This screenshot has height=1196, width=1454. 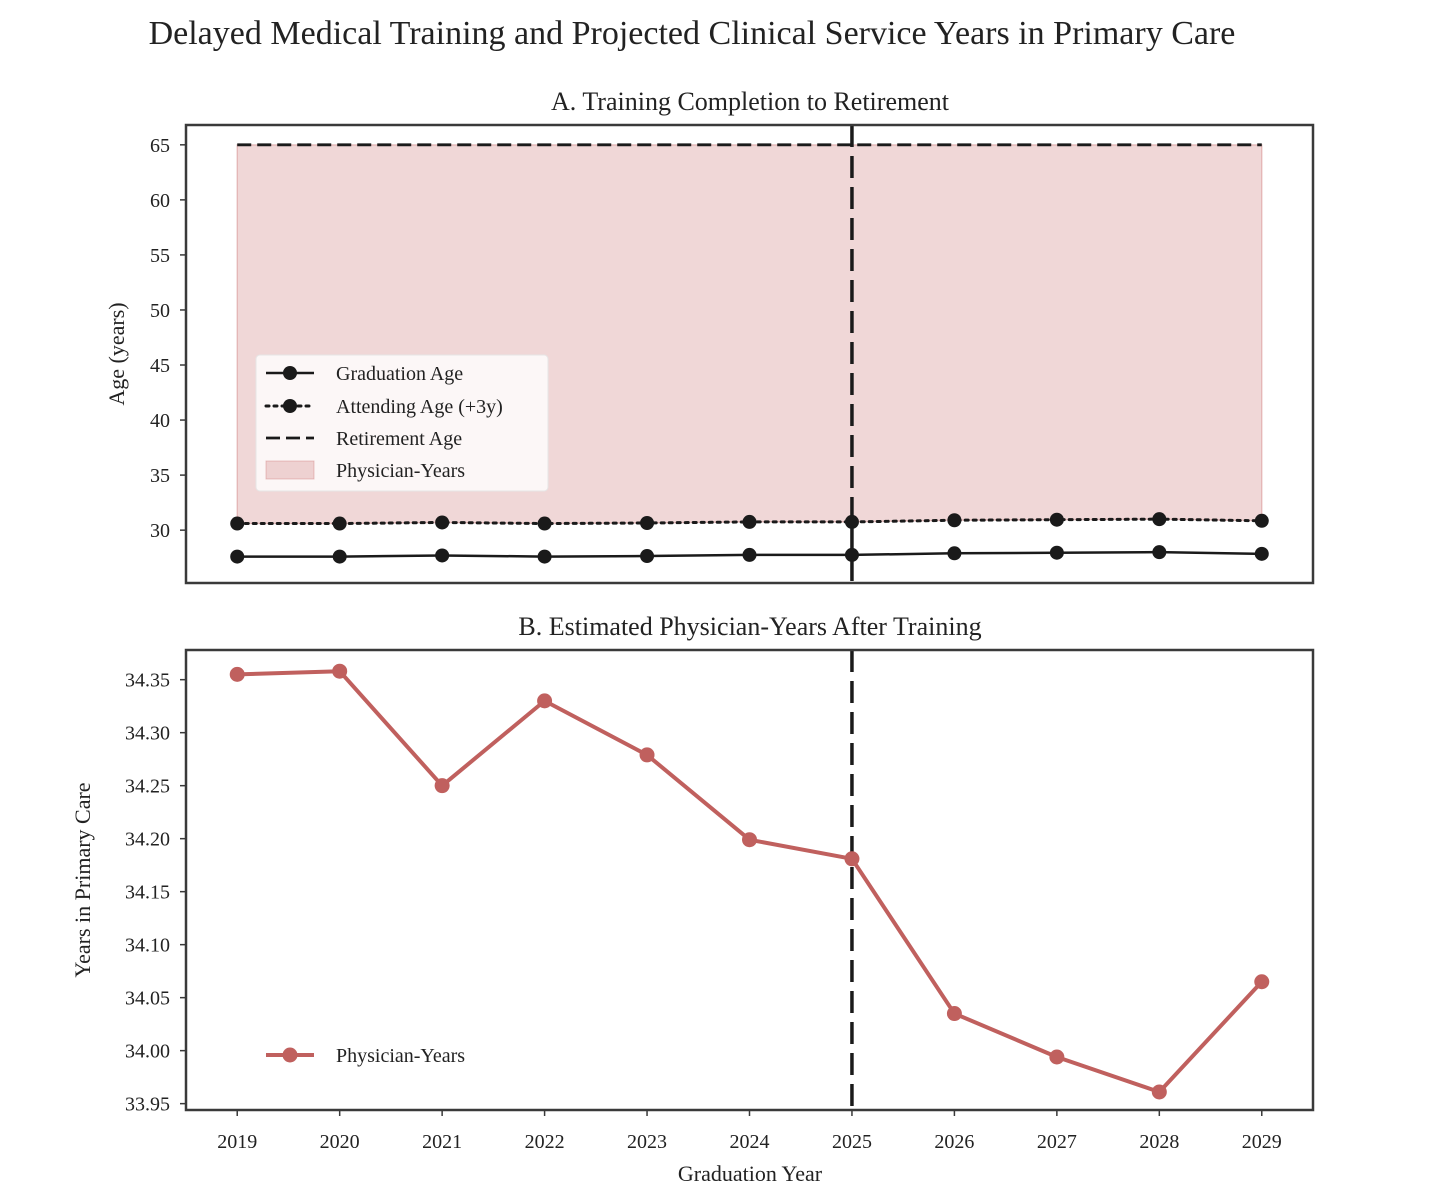 I want to click on physician-years-point-2019, so click(x=237, y=674).